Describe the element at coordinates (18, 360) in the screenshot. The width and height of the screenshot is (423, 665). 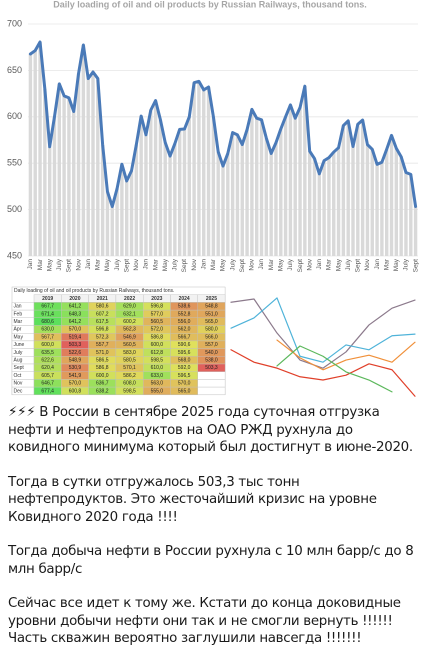
I see `row-label: Aug` at that location.